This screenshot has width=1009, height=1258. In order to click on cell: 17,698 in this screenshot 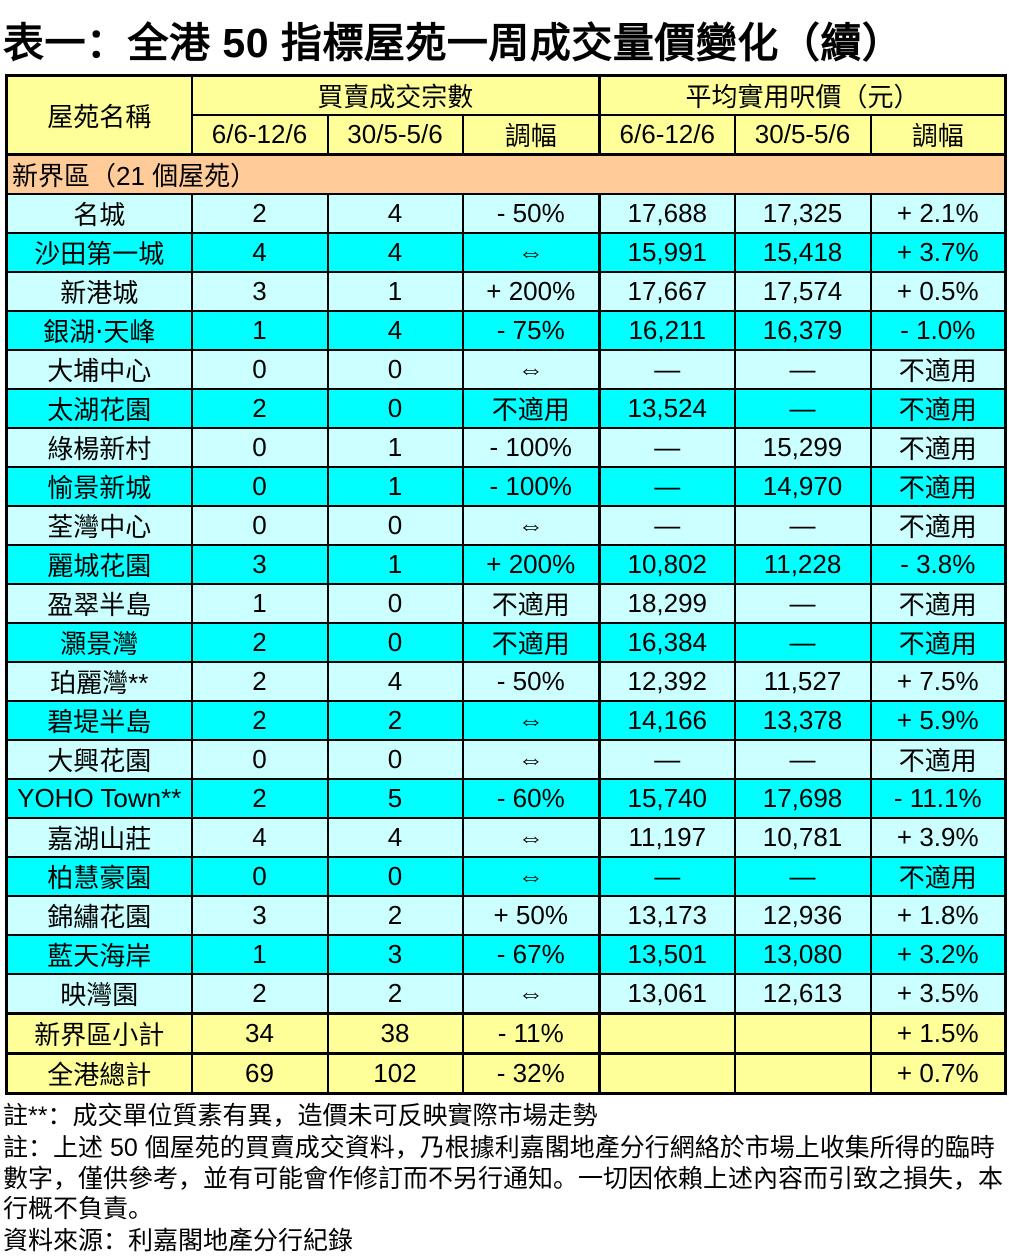, I will do `click(802, 798)`.